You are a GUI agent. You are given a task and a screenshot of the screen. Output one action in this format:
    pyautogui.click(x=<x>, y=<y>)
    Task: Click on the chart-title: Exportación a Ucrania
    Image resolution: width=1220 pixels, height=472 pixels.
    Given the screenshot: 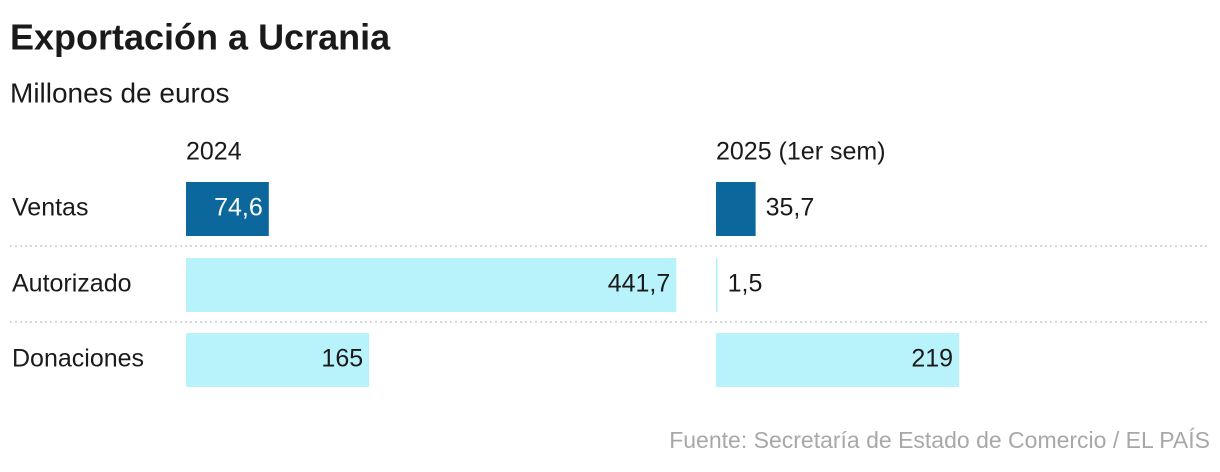 What is the action you would take?
    pyautogui.click(x=200, y=37)
    